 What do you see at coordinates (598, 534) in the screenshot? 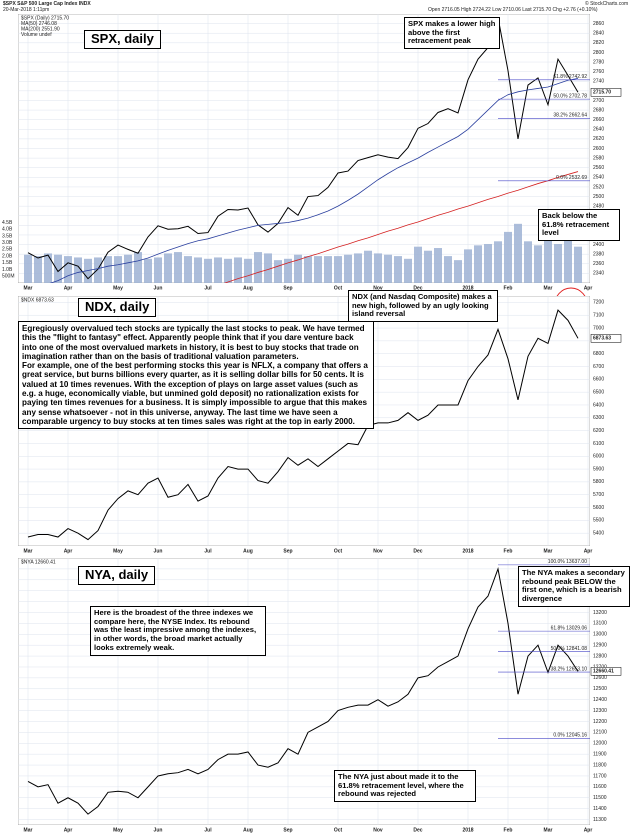
I see `y-tick-label: 5400` at bounding box center [598, 534].